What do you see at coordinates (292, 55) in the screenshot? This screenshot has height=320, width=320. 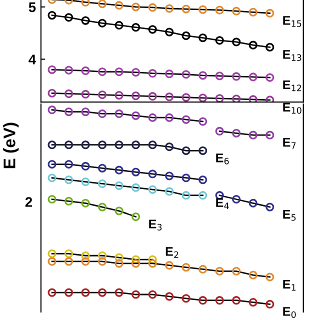 I see `series-label: E$_{13}$` at bounding box center [292, 55].